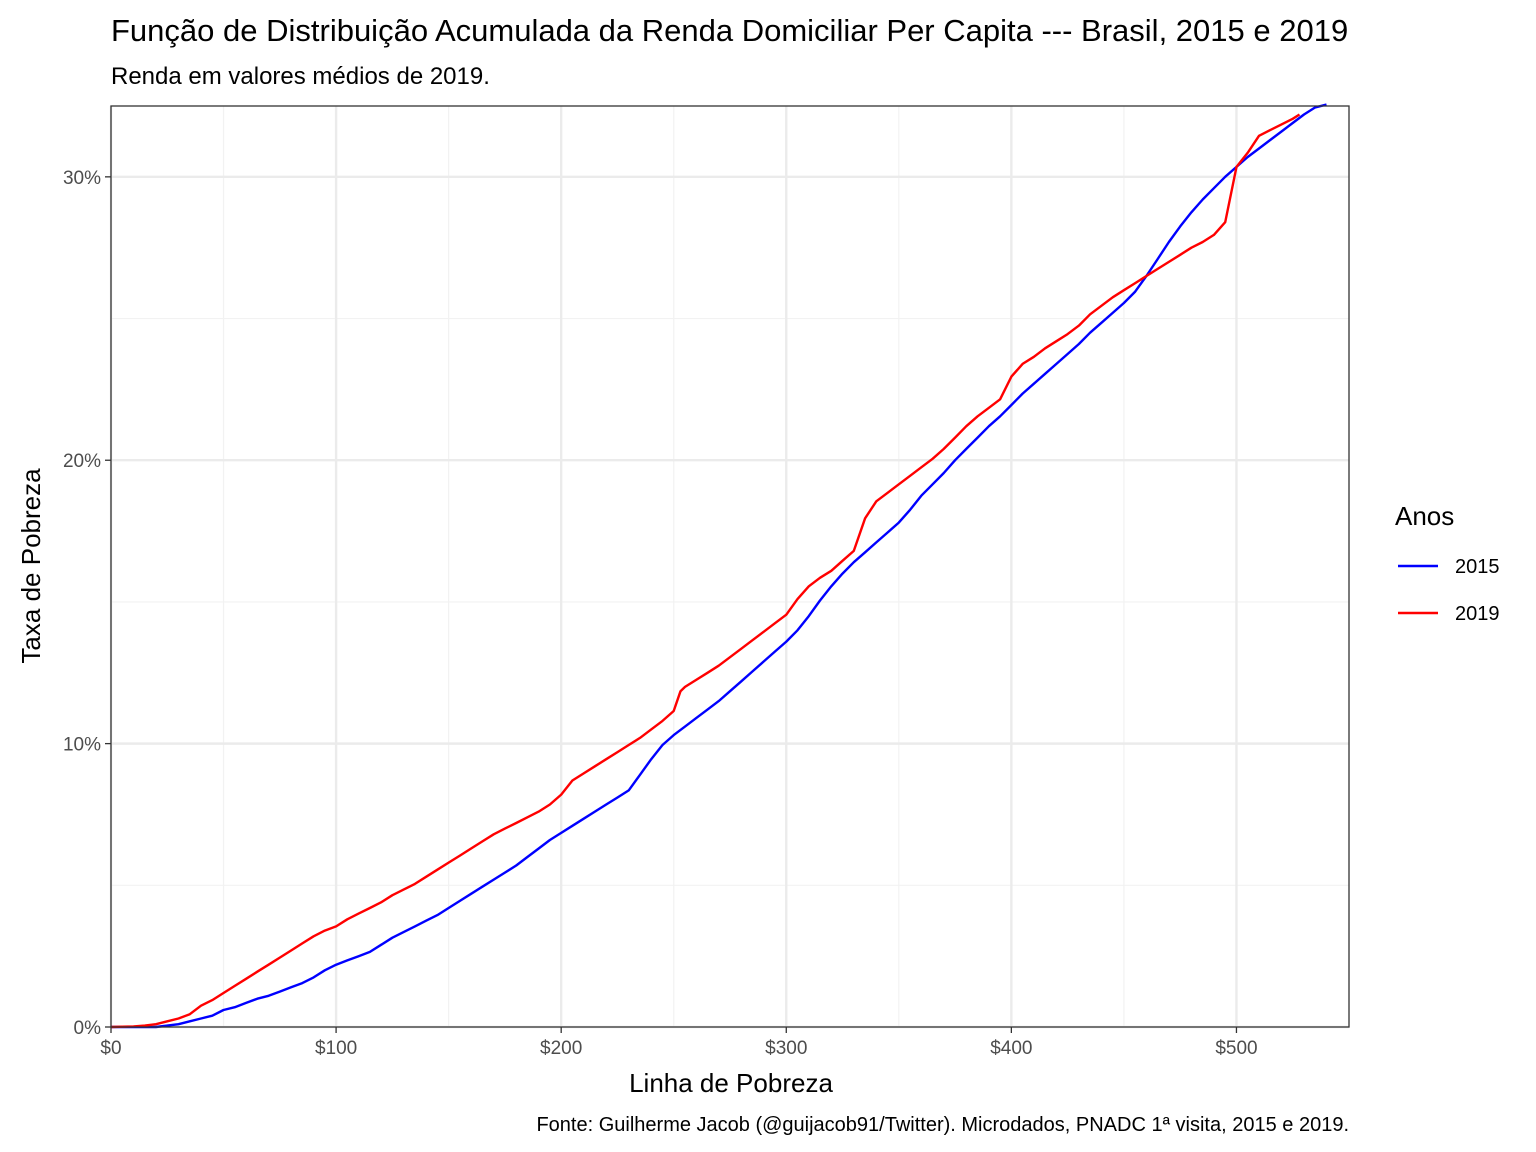  What do you see at coordinates (110, 1048) in the screenshot?
I see `x-tick-label: $0` at bounding box center [110, 1048].